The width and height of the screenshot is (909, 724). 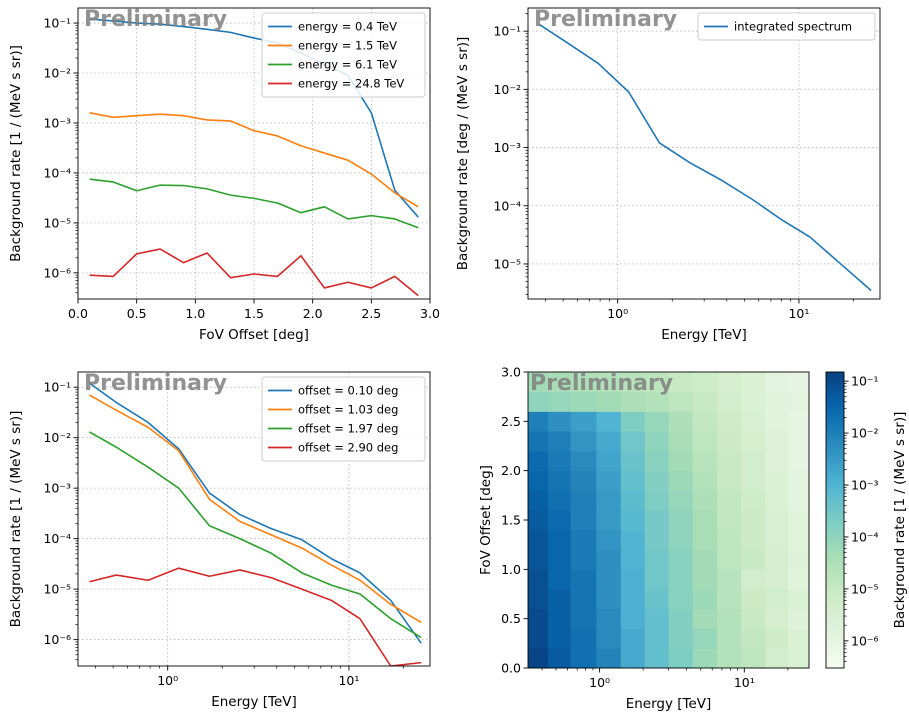 What do you see at coordinates (57, 488) in the screenshot?
I see `y-tick-label: 10⁻³` at bounding box center [57, 488].